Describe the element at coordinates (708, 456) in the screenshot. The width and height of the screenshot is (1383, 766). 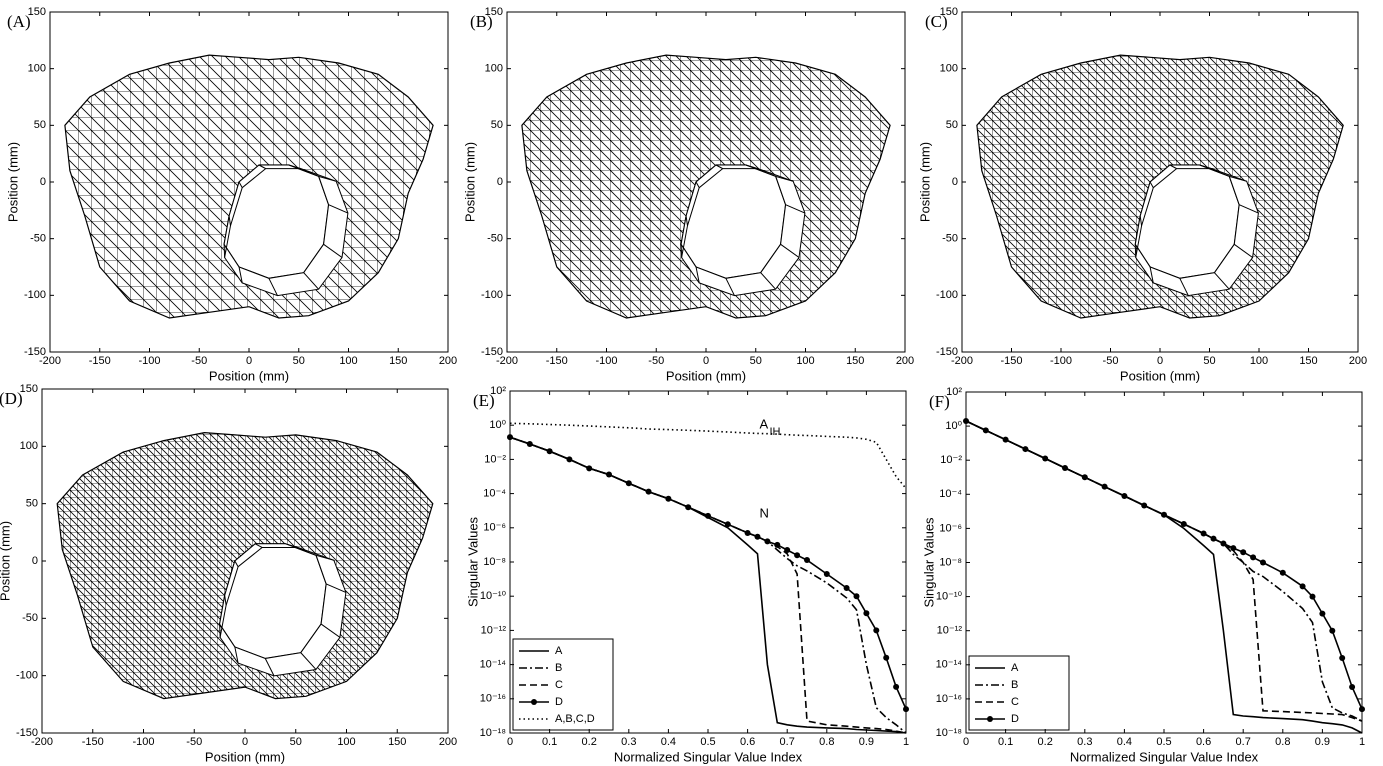
I see `series-line` at that location.